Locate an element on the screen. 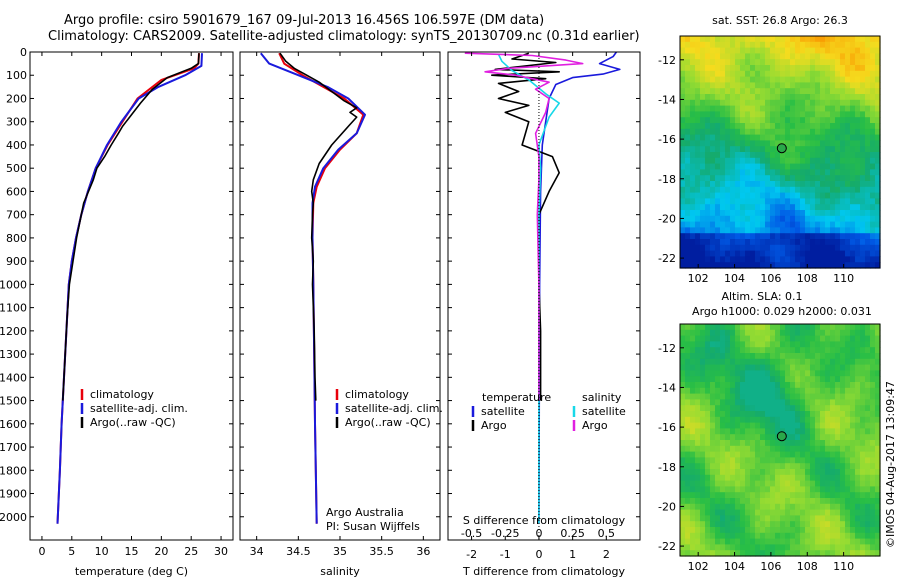 The height and width of the screenshot is (580, 900). sst_map-xtick-label: 106 is located at coordinates (770, 278).